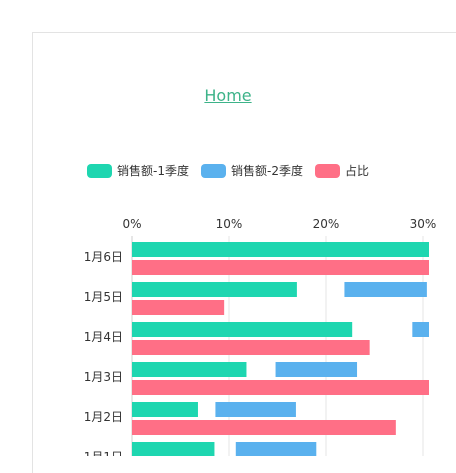  I want to click on category-label: 1月1日, so click(103, 453).